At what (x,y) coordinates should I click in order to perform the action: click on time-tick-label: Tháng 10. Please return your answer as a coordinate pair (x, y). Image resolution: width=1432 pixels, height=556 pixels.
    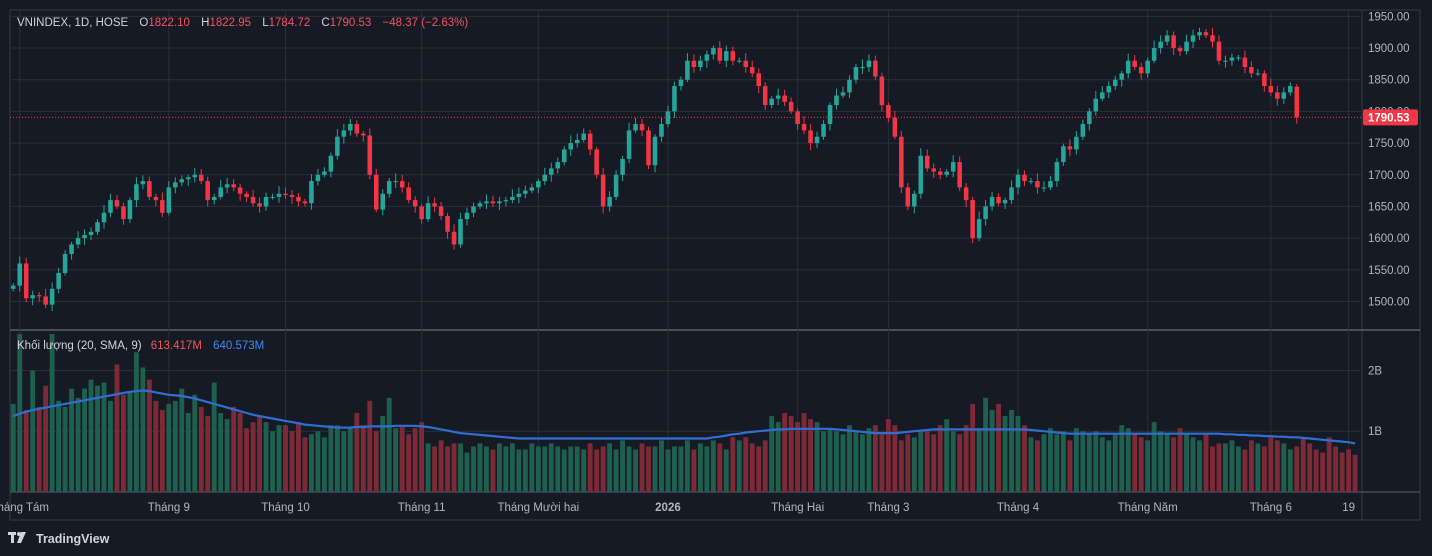
    Looking at the image, I should click on (285, 508).